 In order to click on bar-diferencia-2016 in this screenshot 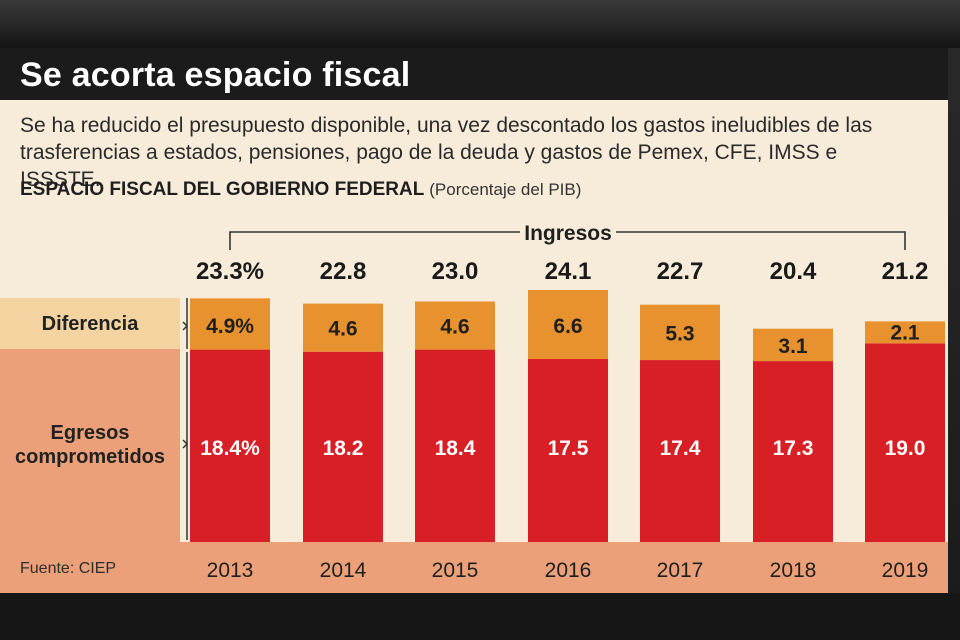, I will do `click(568, 325)`.